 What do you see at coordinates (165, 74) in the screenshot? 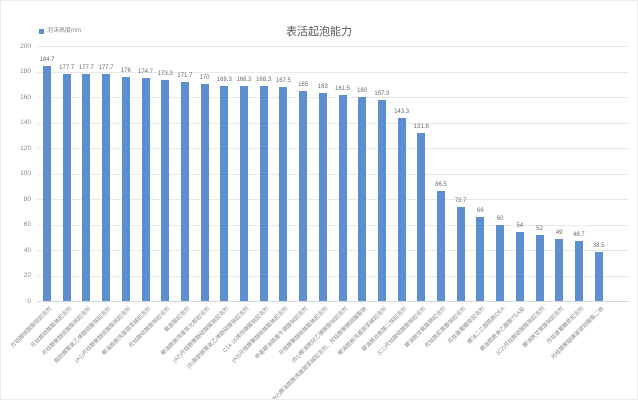
I see `bar-value-label: 173.3` at bounding box center [165, 74].